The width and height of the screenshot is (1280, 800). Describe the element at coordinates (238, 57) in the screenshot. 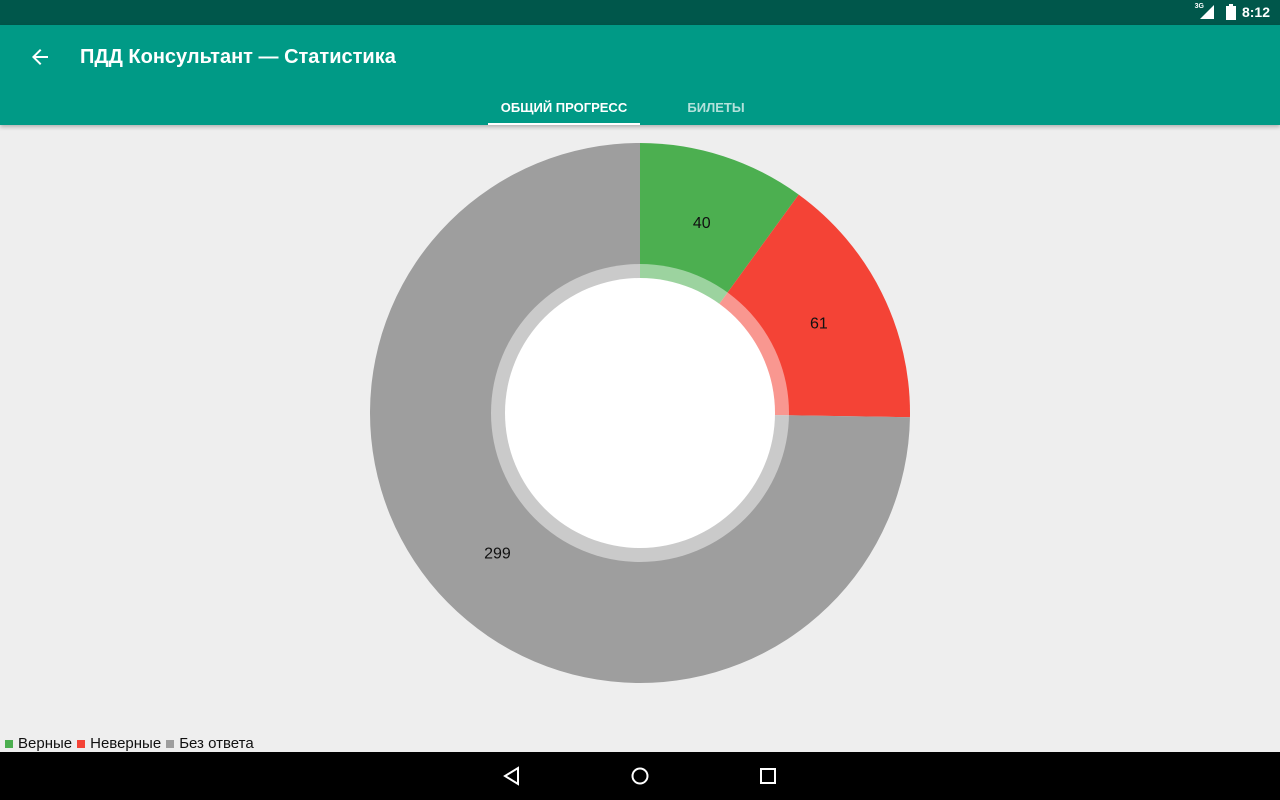

I see `page-title: ПДД Консультант — Статистика` at that location.